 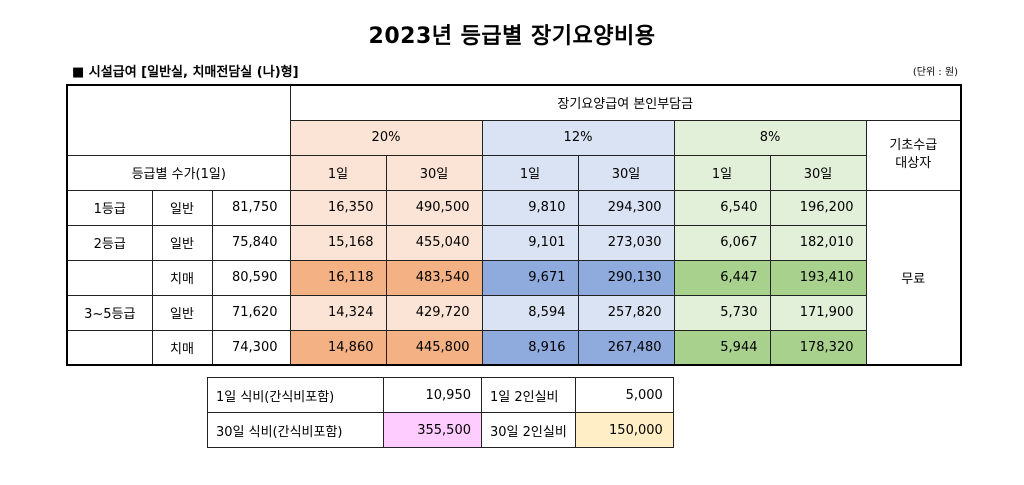 What do you see at coordinates (530, 172) in the screenshot?
I see `header-12-day1: 1일` at bounding box center [530, 172].